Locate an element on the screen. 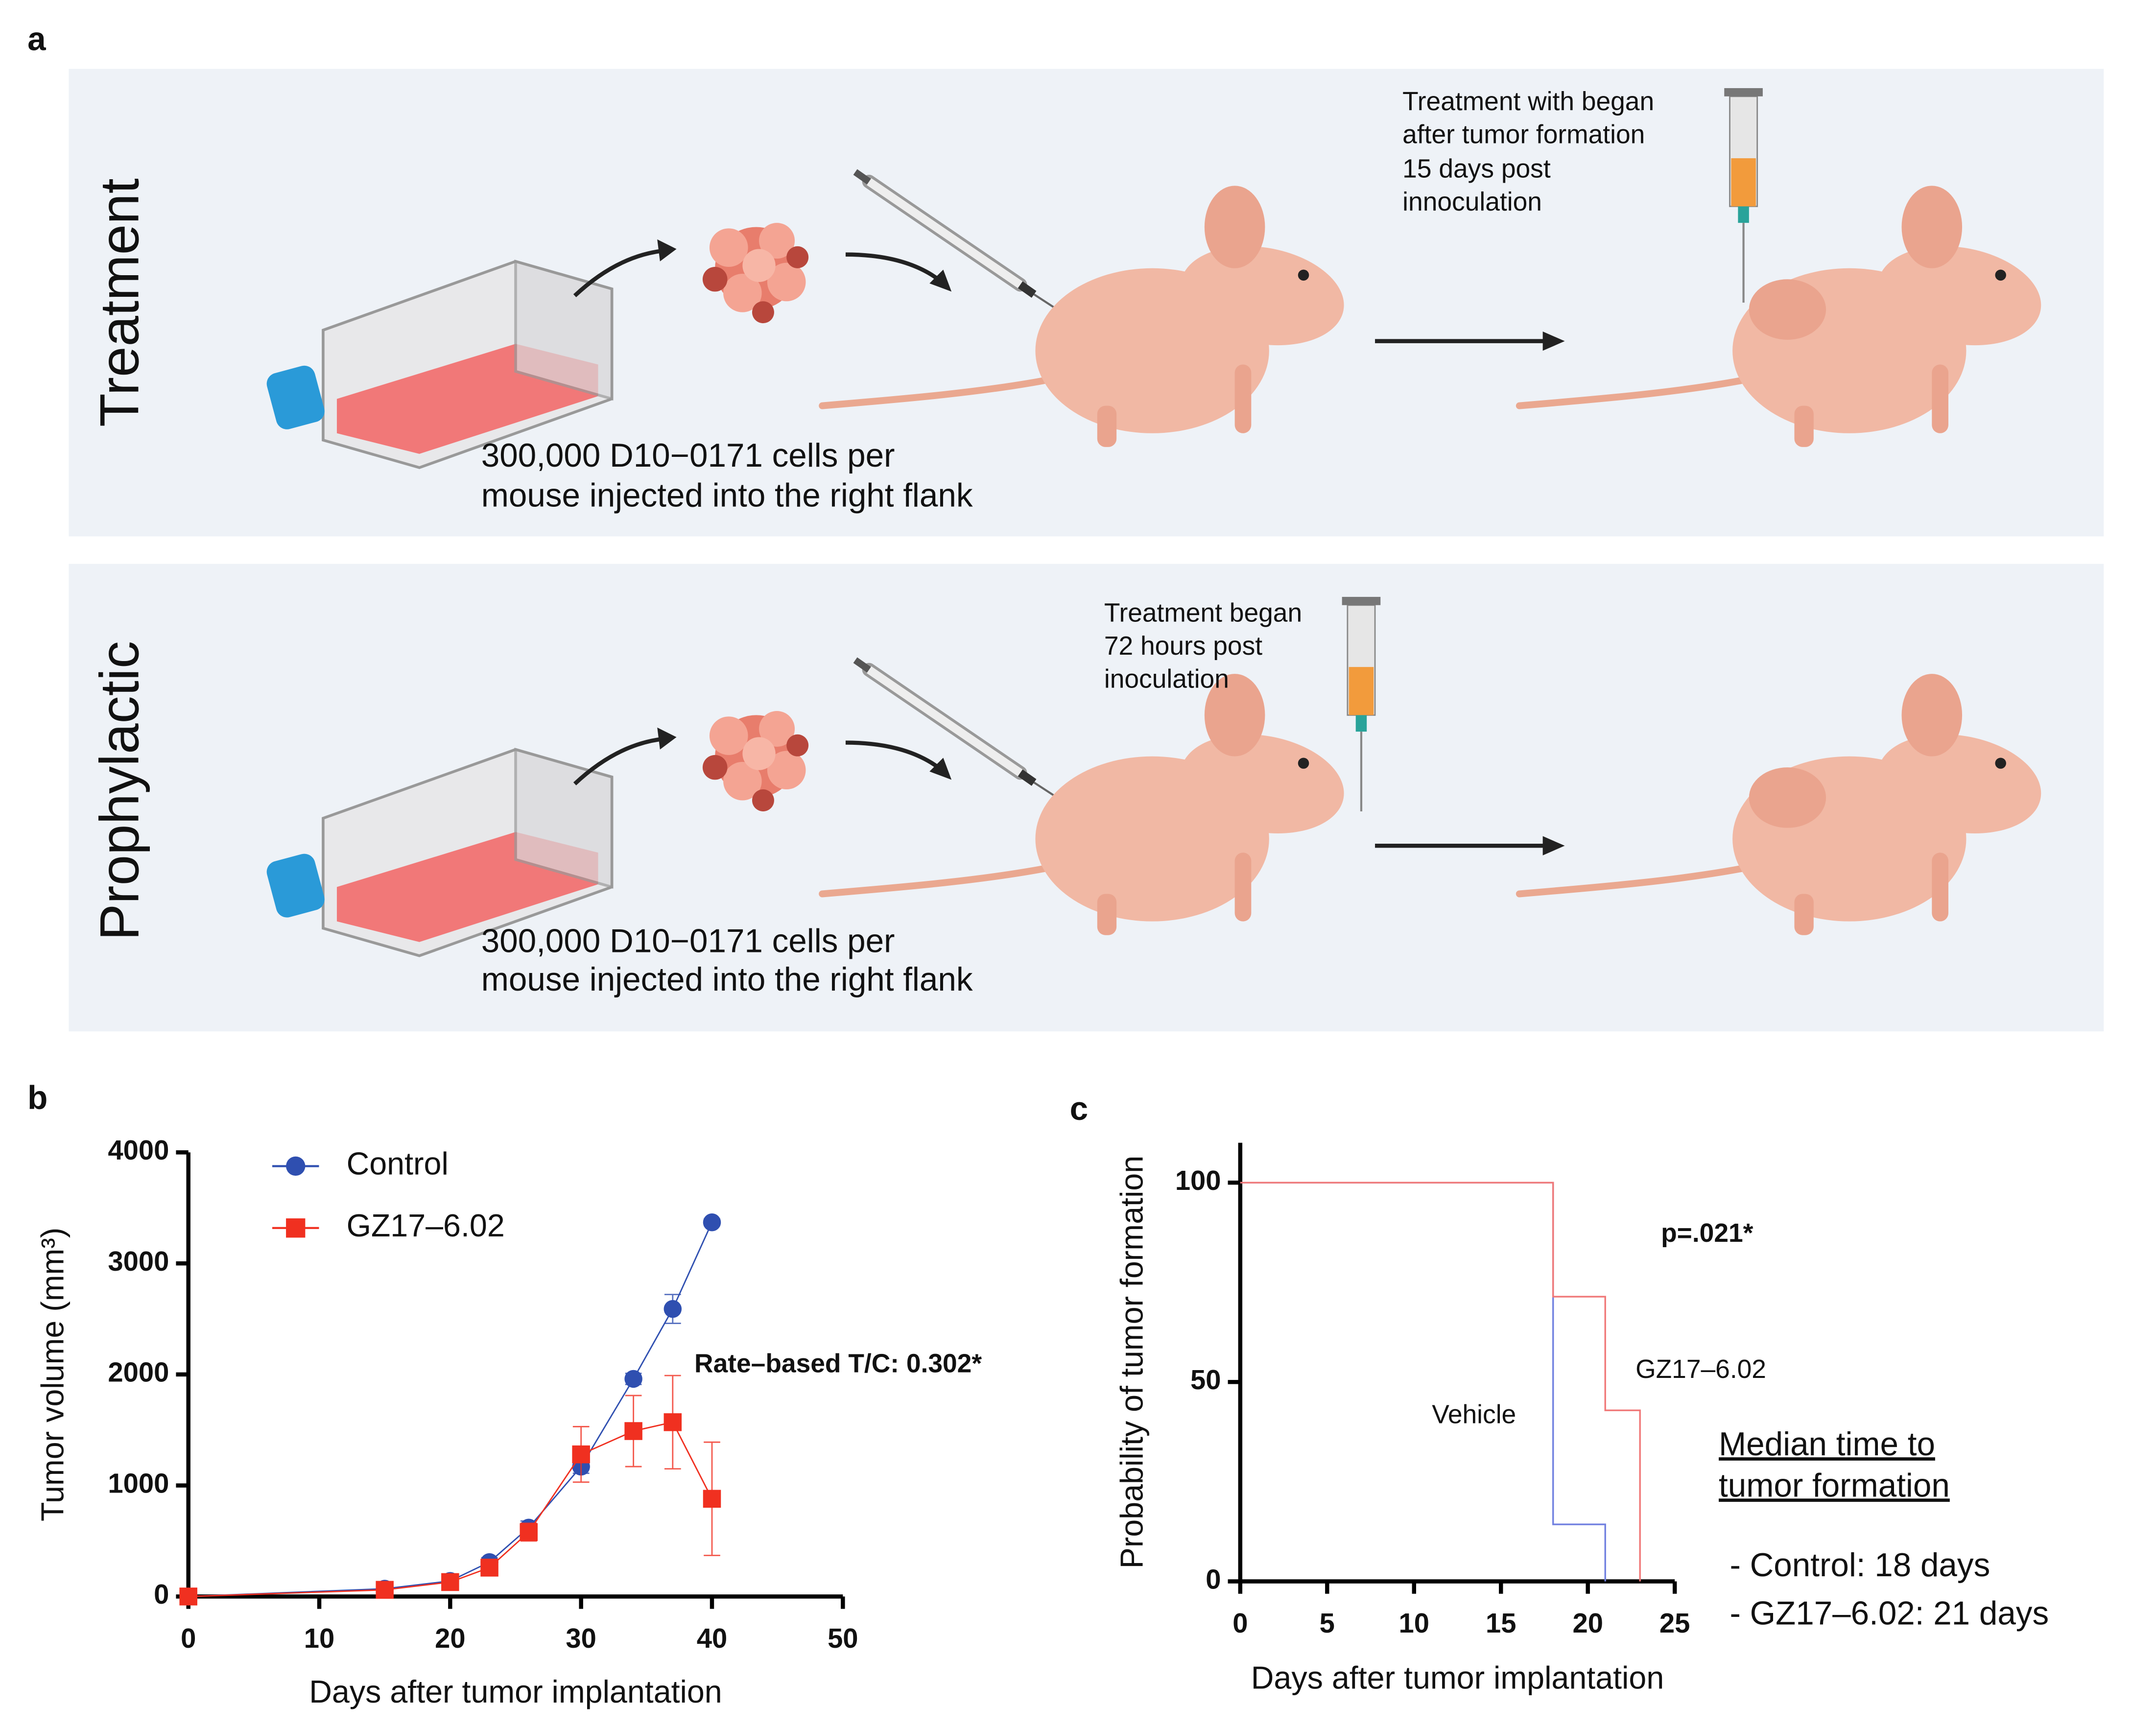 This screenshot has width=2156, height=1730. note: innoculation is located at coordinates (1472, 202).